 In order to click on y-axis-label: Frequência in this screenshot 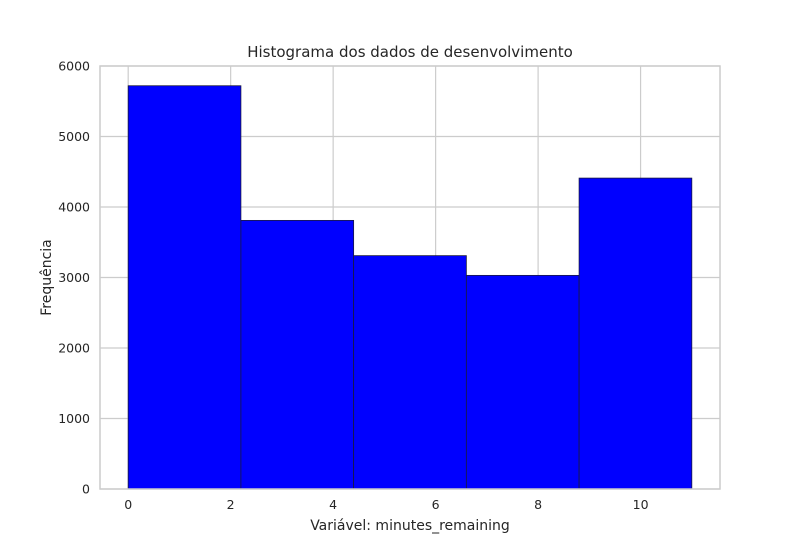, I will do `click(47, 277)`.